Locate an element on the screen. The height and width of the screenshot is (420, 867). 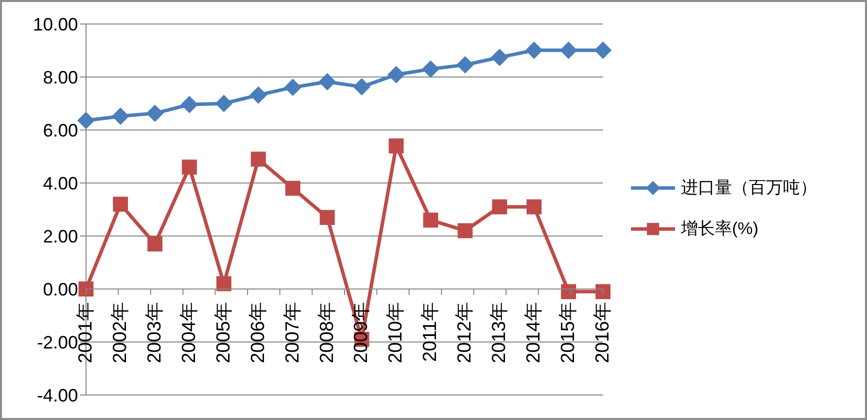
y-tick-label: -2.00 is located at coordinates (57, 342).